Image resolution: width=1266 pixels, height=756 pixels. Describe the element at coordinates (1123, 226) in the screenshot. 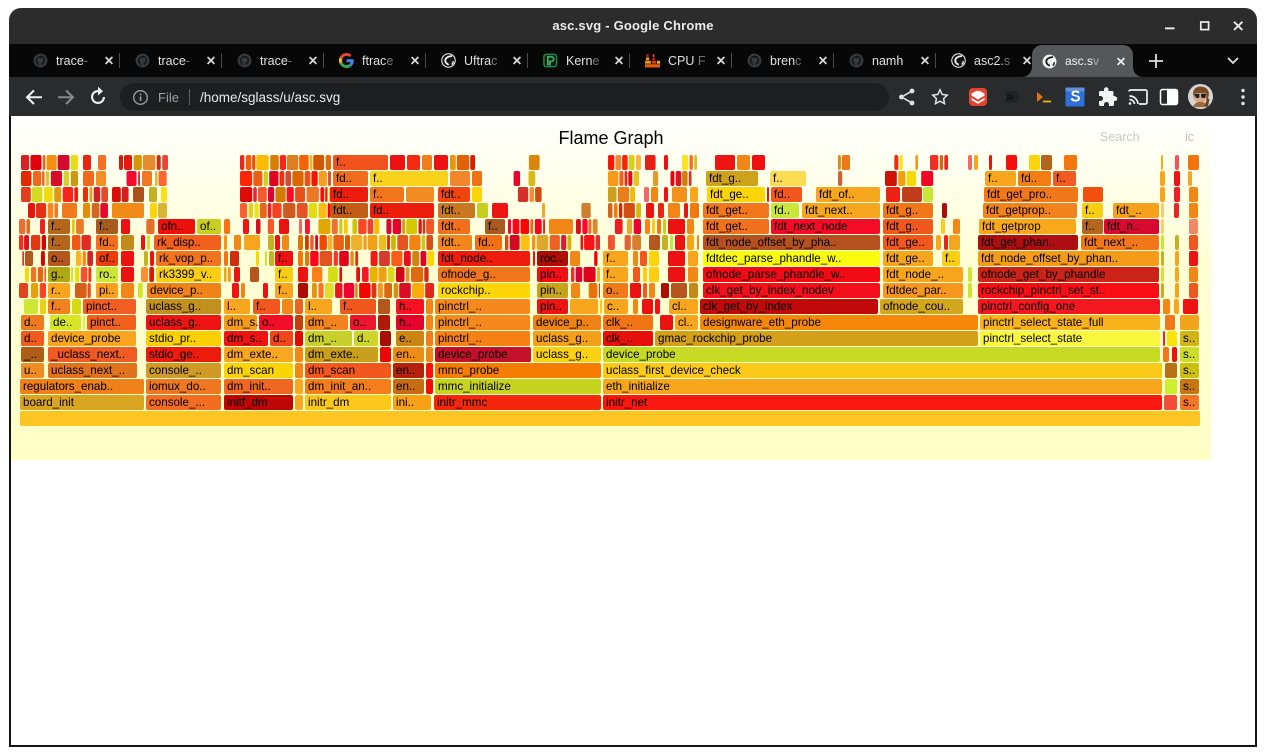

I see `svg-text: fdt_n..` at that location.